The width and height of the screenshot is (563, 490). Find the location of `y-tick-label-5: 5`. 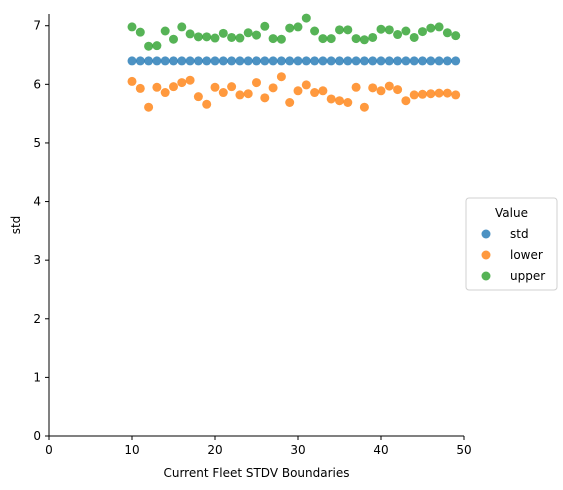

y-tick-label-5: 5 is located at coordinates (37, 143).